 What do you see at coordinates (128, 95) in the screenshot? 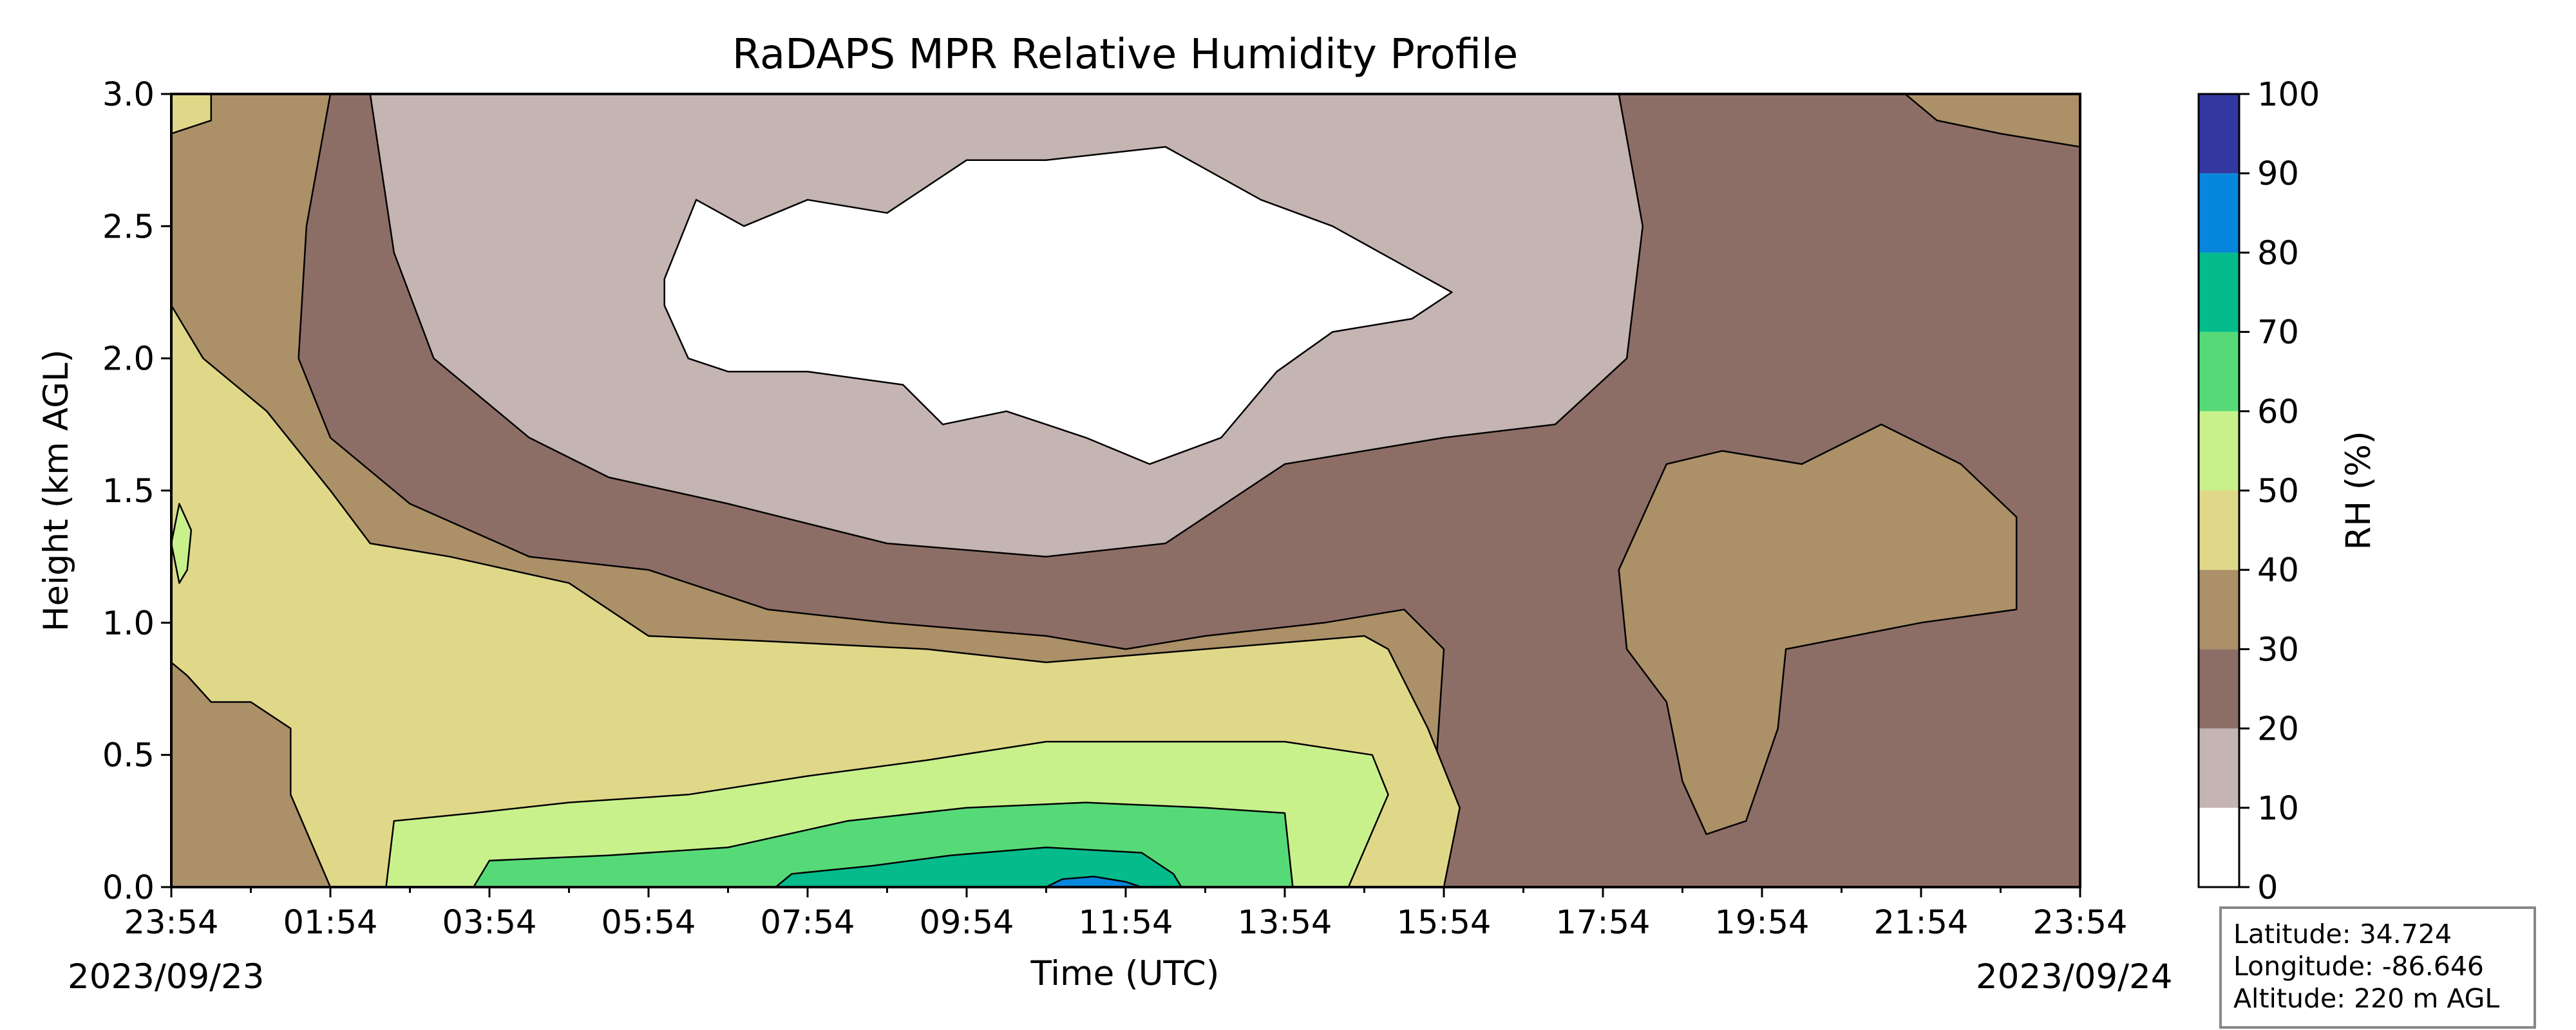
I see `y-tick-label: 3.0` at bounding box center [128, 95].